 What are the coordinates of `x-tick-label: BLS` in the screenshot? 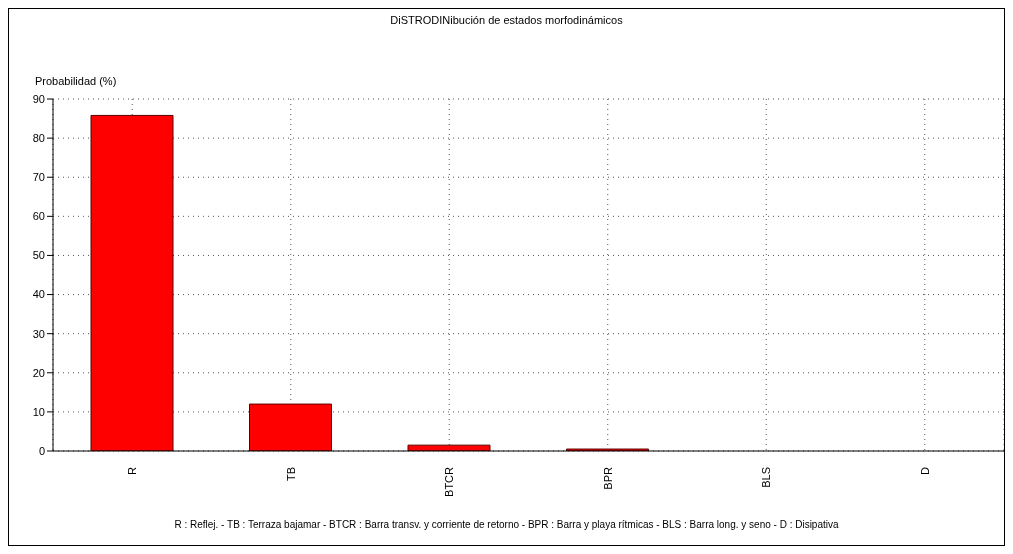 It's located at (766, 477).